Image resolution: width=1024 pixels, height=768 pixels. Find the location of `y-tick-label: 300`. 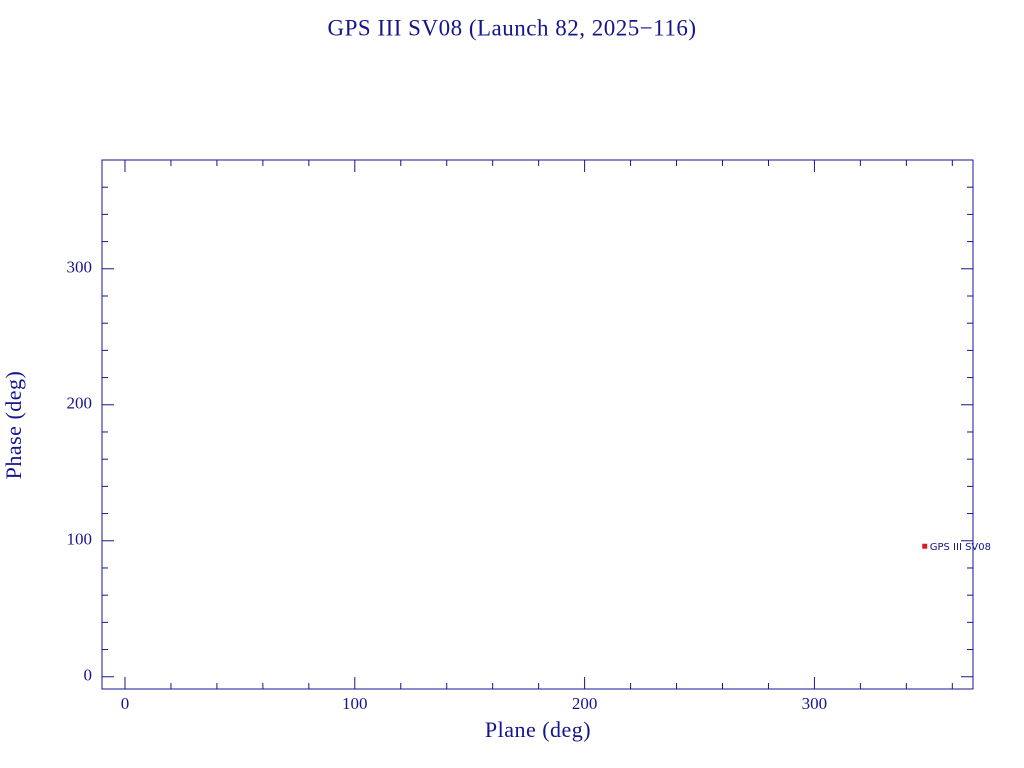

y-tick-label: 300 is located at coordinates (80, 267).